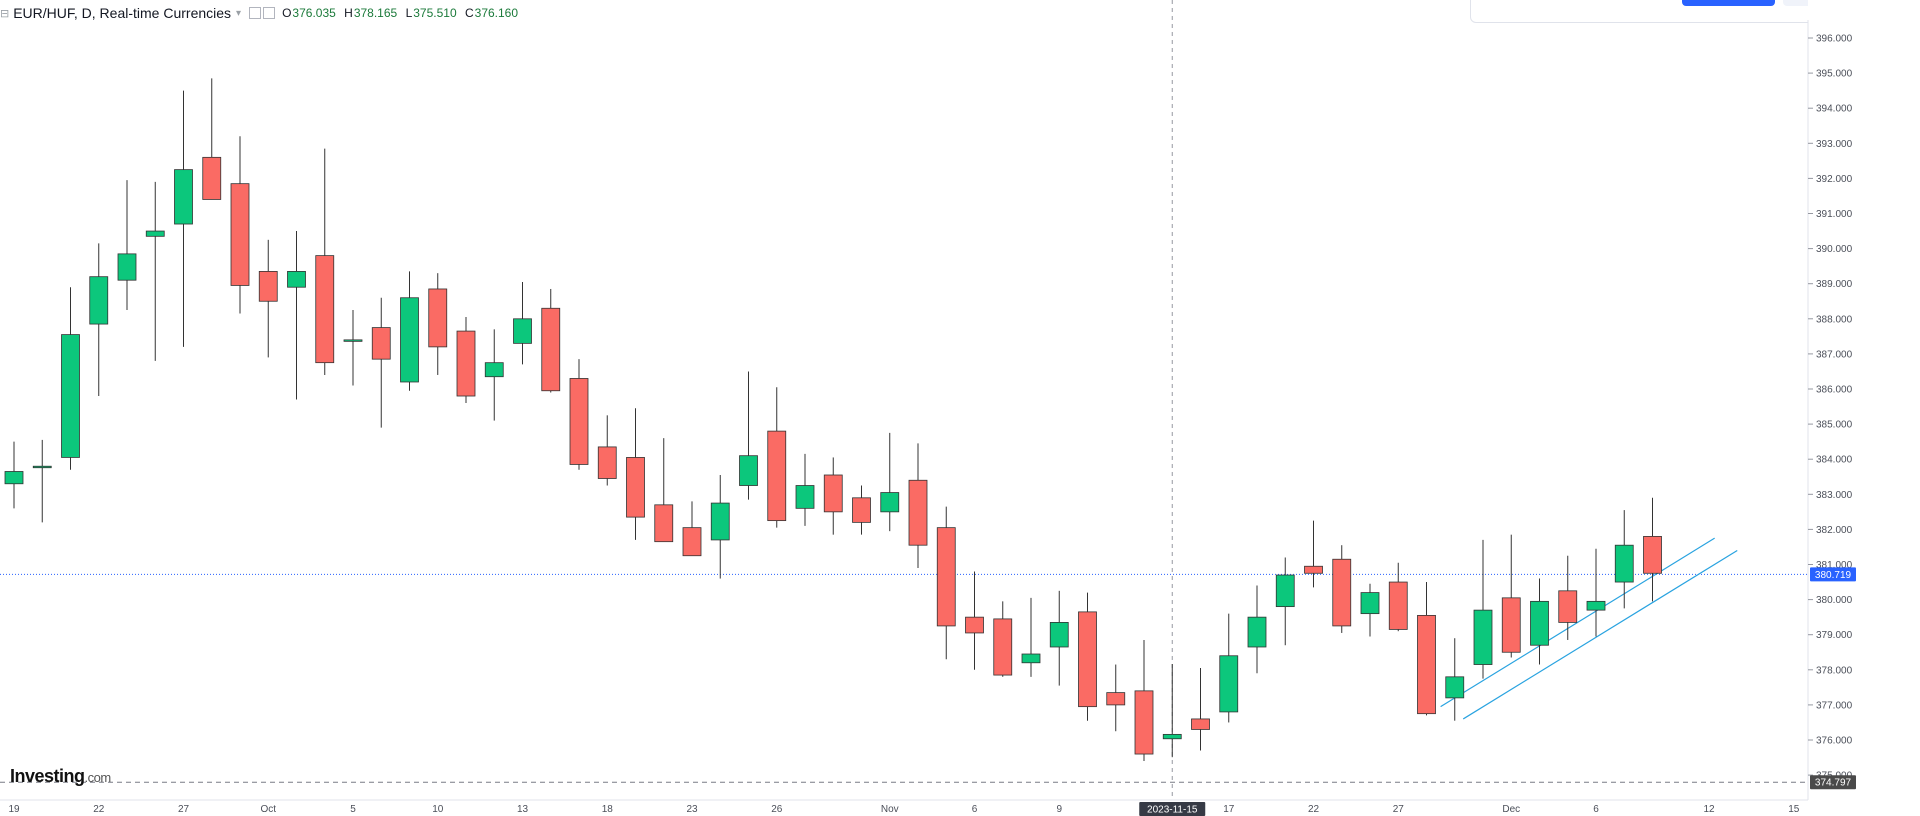  I want to click on chevron-down-icon: ▾, so click(239, 13).